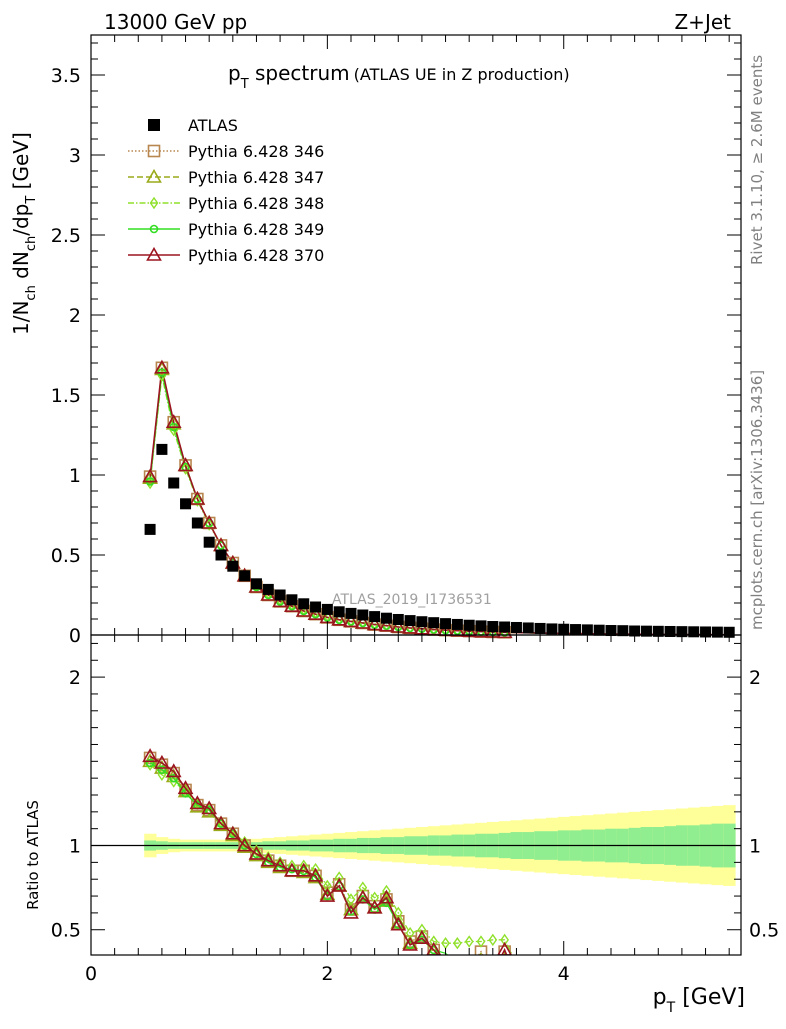 This screenshot has width=786, height=1029. I want to click on legend-label-5: Pythia 6.428 370, so click(256, 255).